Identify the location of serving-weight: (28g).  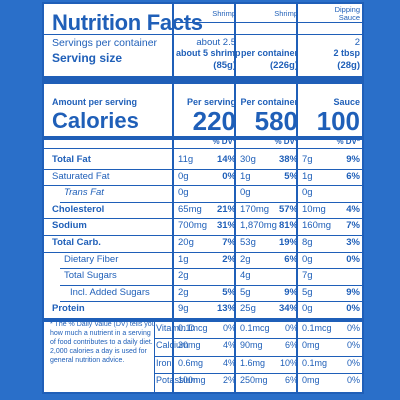
(348, 65).